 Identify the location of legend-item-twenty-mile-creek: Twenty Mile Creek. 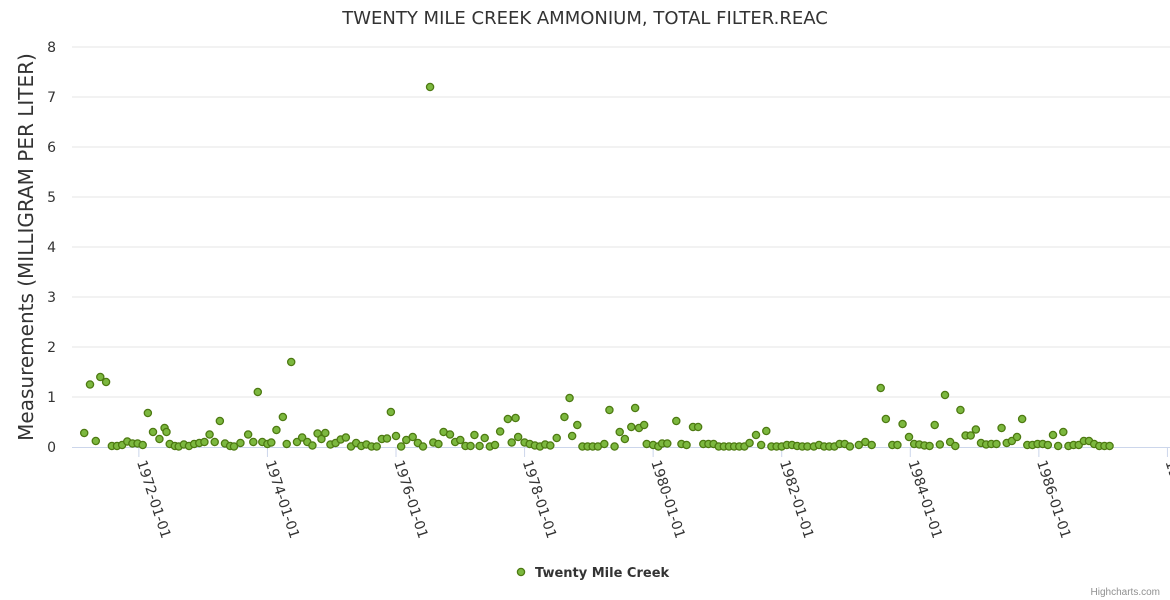
(602, 573).